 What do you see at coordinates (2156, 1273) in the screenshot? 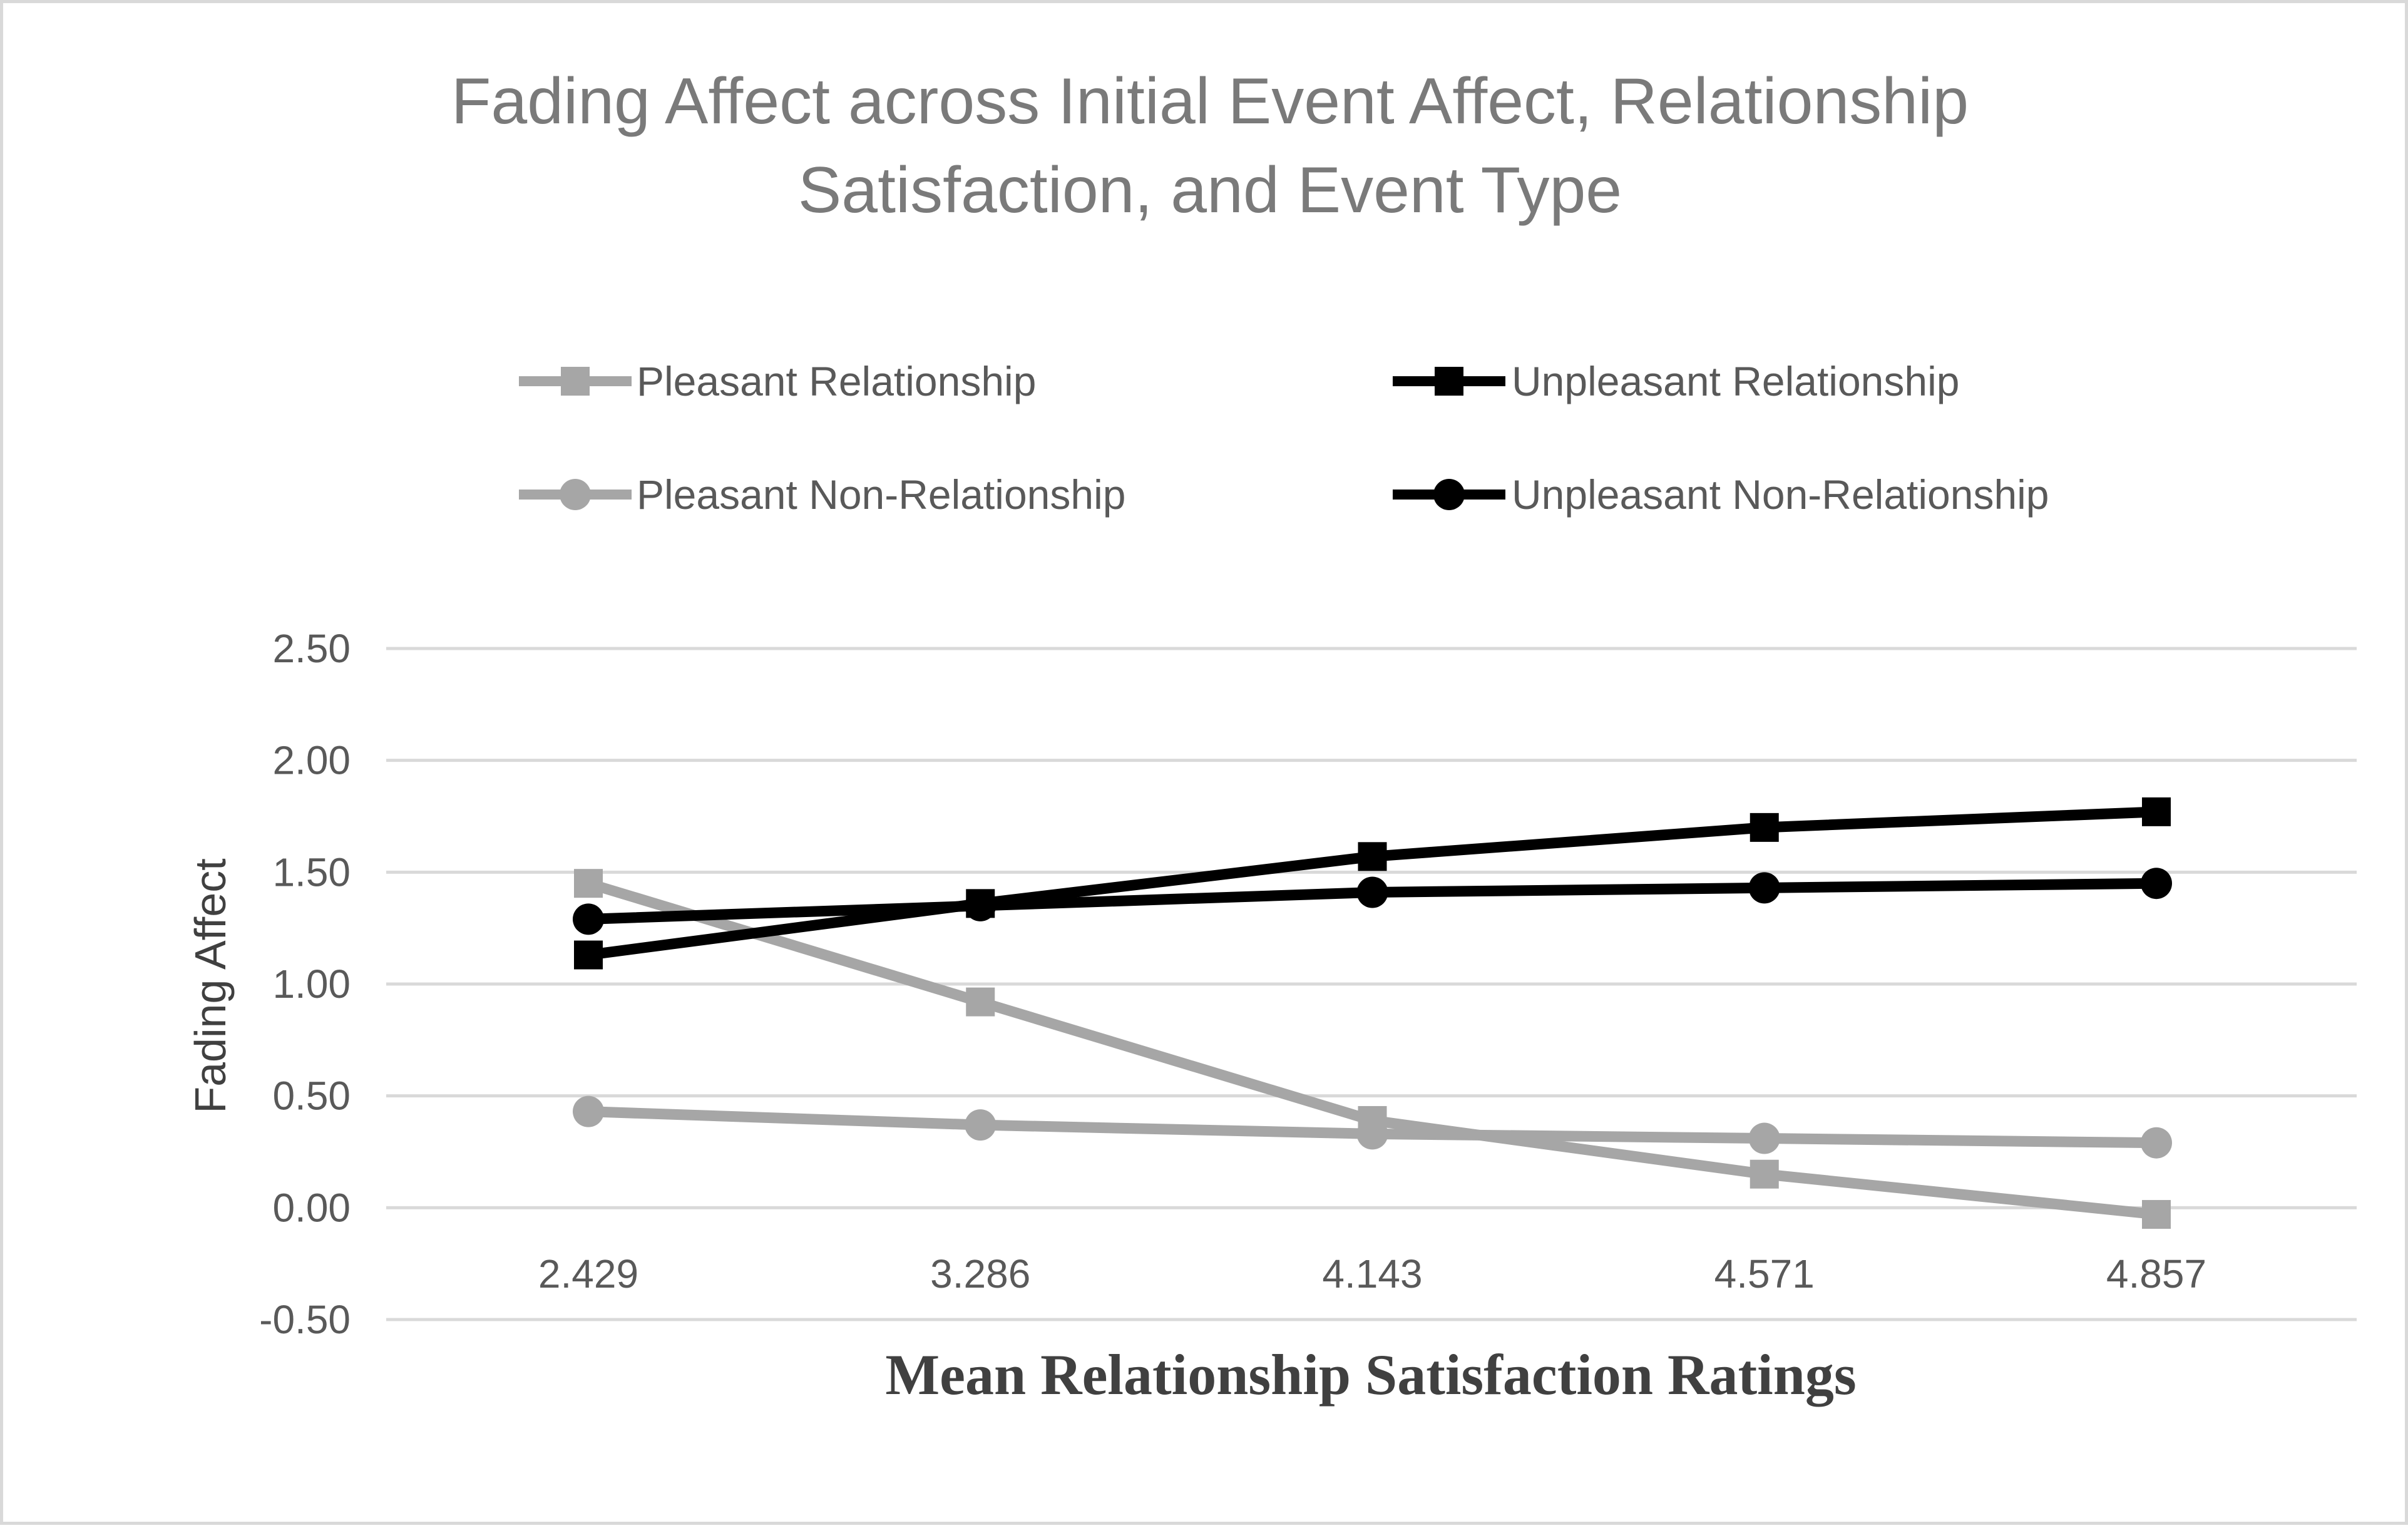
I see `x-tick-label: 4.857` at bounding box center [2156, 1273].